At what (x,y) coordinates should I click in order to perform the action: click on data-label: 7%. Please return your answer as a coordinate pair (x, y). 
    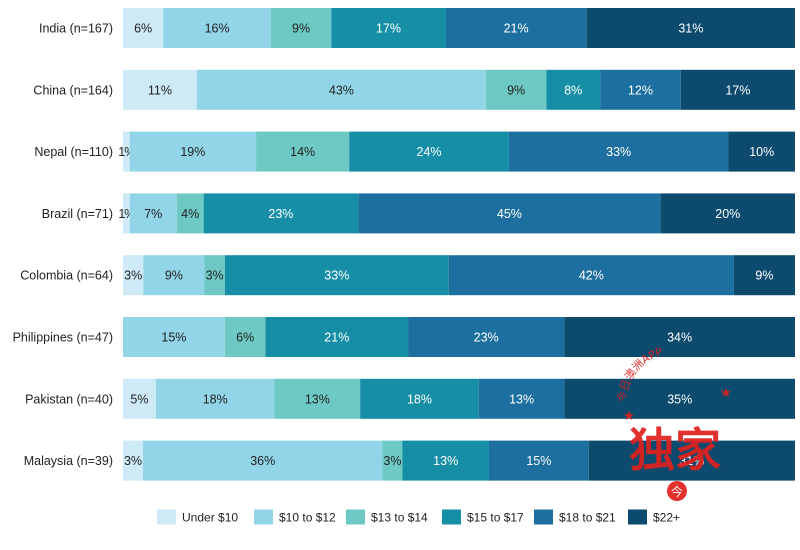
    Looking at the image, I should click on (153, 214).